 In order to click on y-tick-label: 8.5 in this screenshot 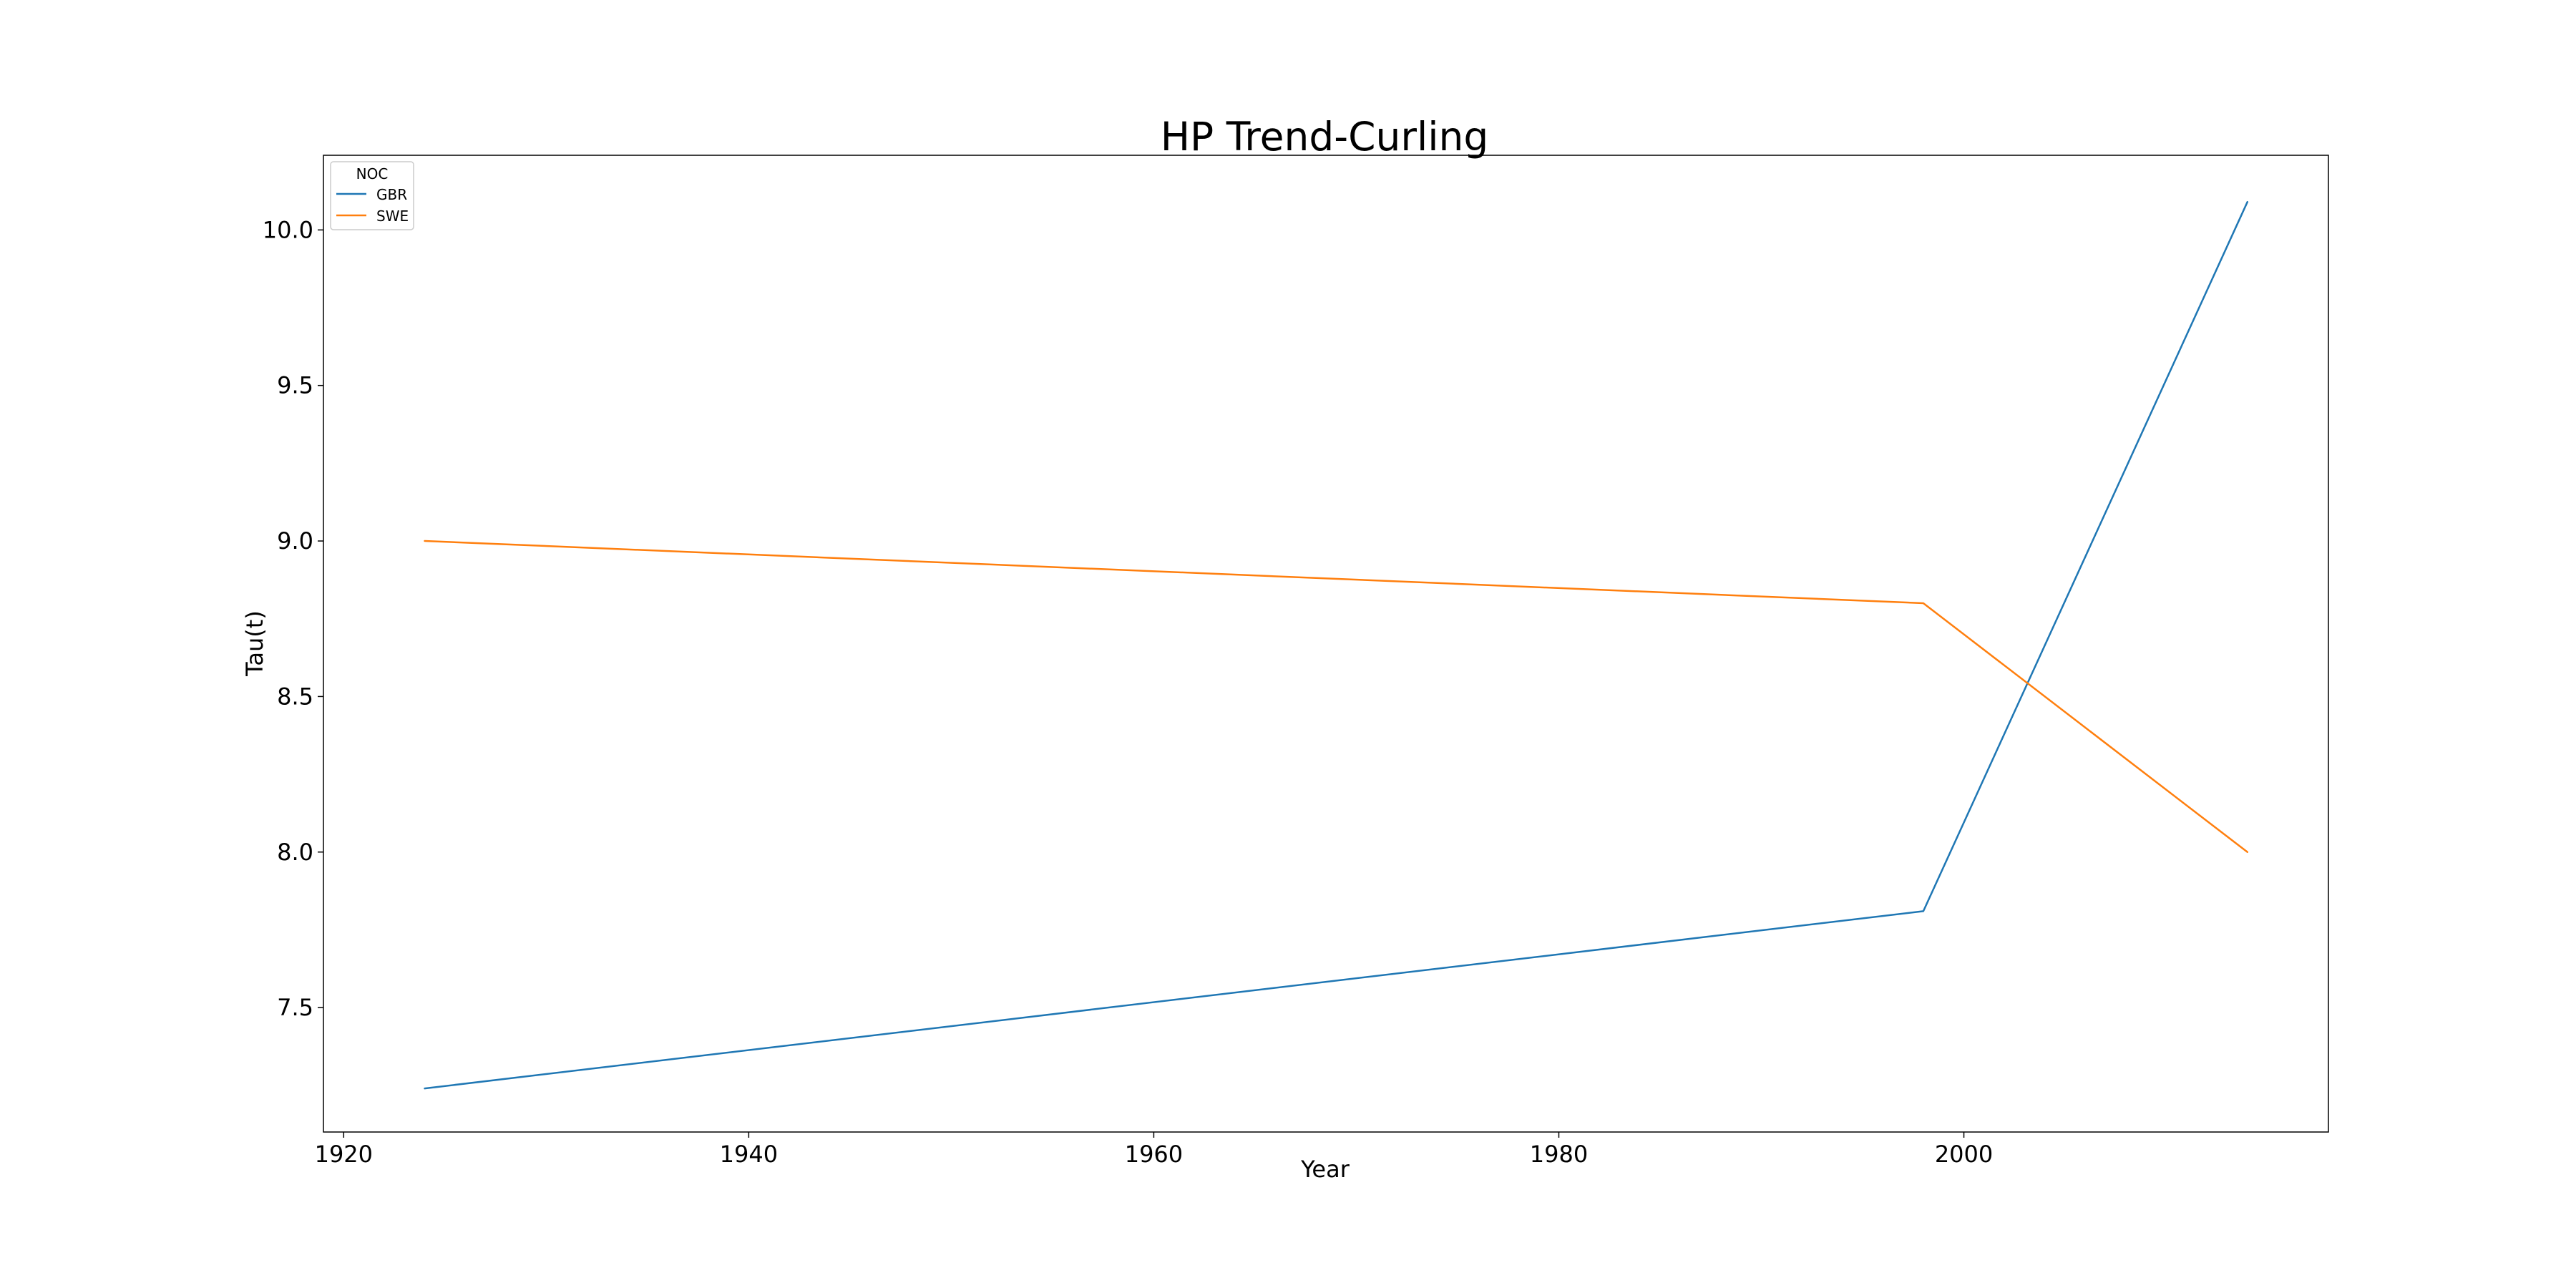, I will do `click(295, 696)`.